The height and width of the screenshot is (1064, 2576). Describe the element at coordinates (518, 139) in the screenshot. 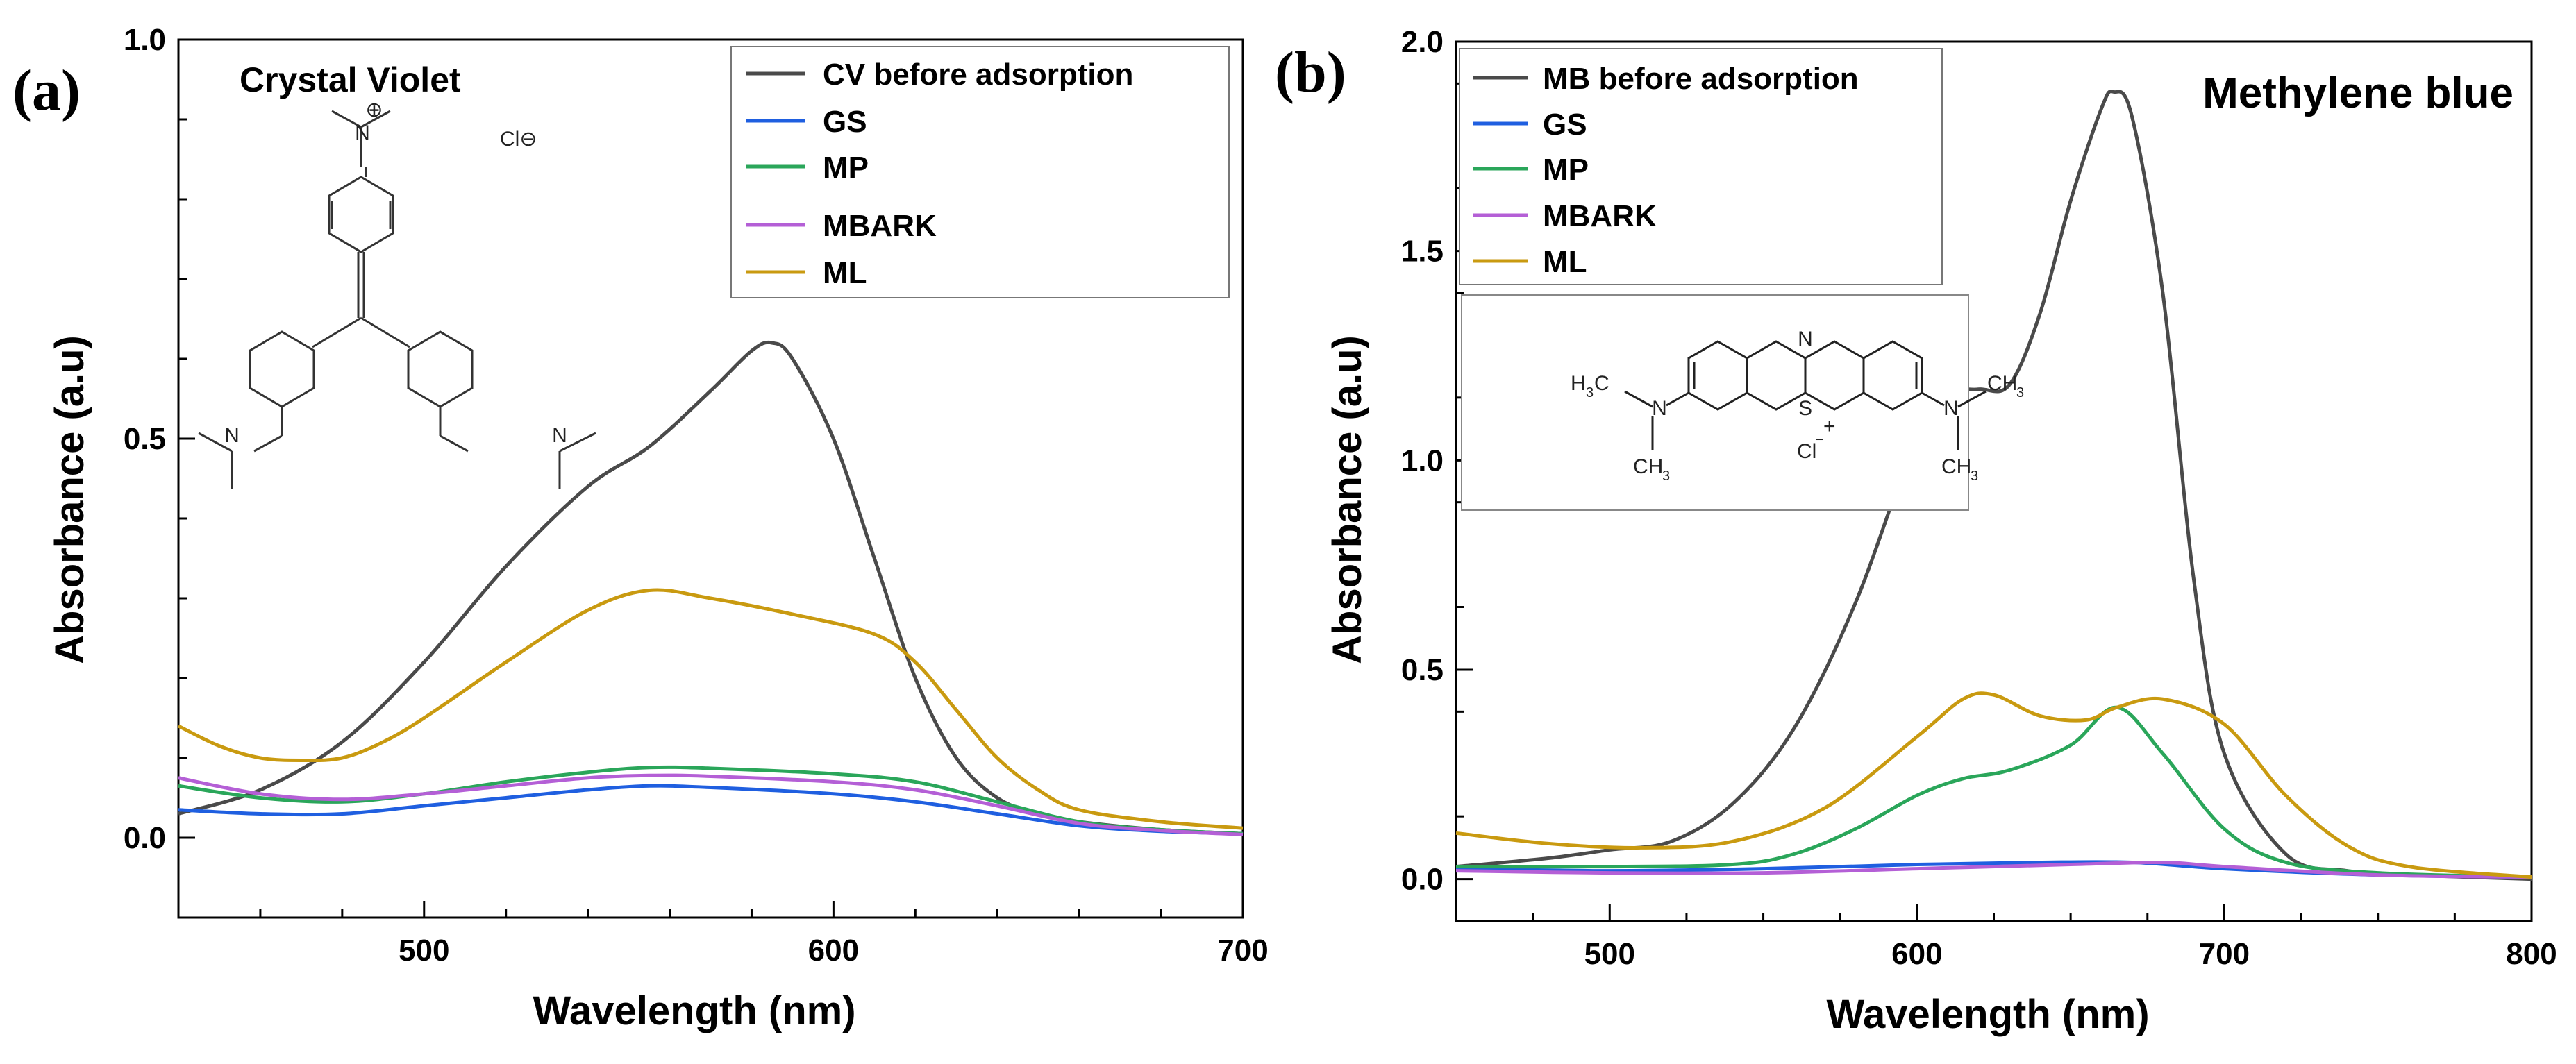

I see `cv-anion-label: Cl⊖` at that location.